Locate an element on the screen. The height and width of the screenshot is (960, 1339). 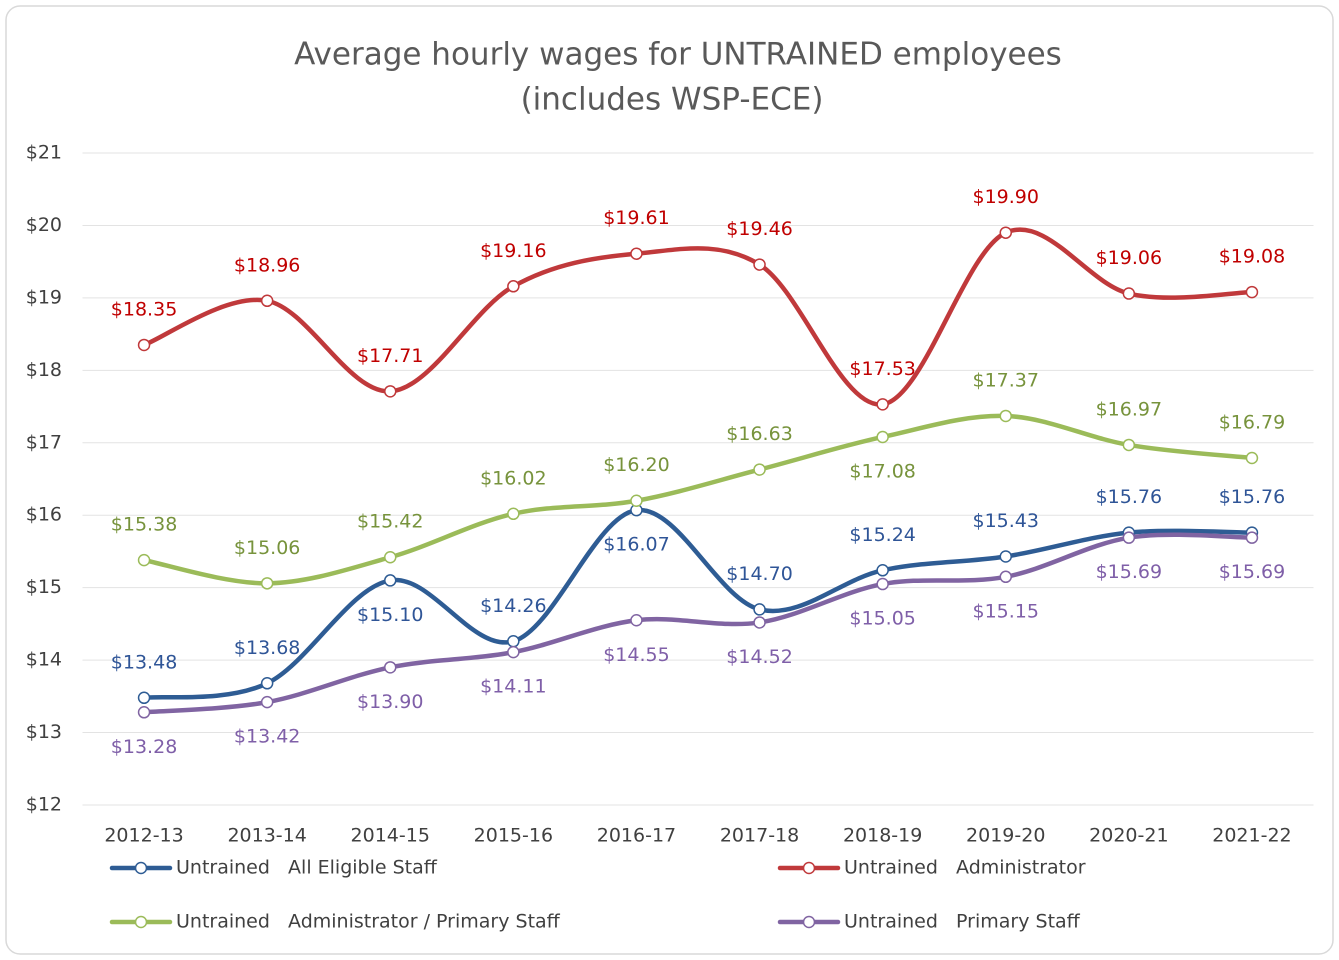
x-tick-label: 2021-22 is located at coordinates (1251, 836).